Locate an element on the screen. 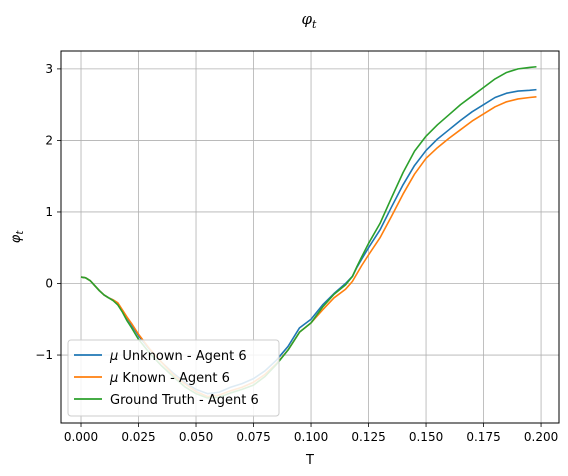  legend-entry: μ Known - Agent 6 is located at coordinates (169, 378).